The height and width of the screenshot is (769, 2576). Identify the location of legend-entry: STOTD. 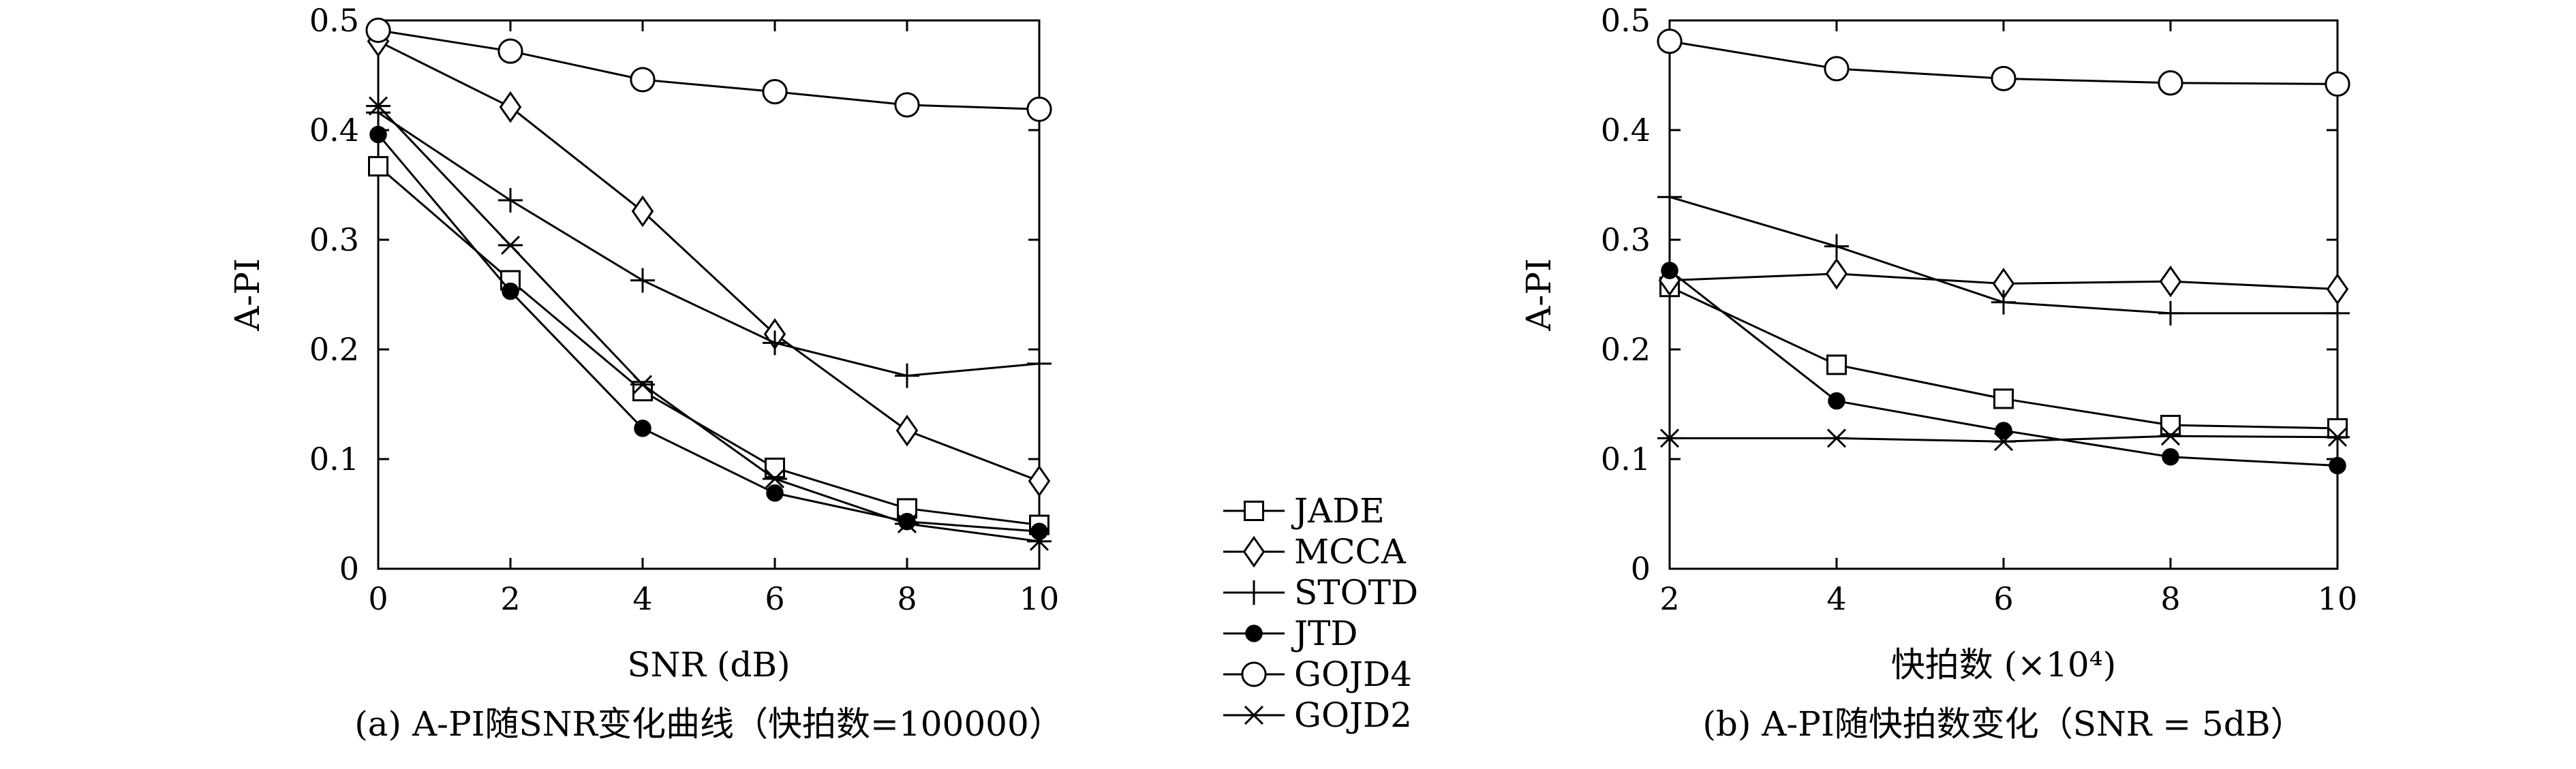
(1320, 592).